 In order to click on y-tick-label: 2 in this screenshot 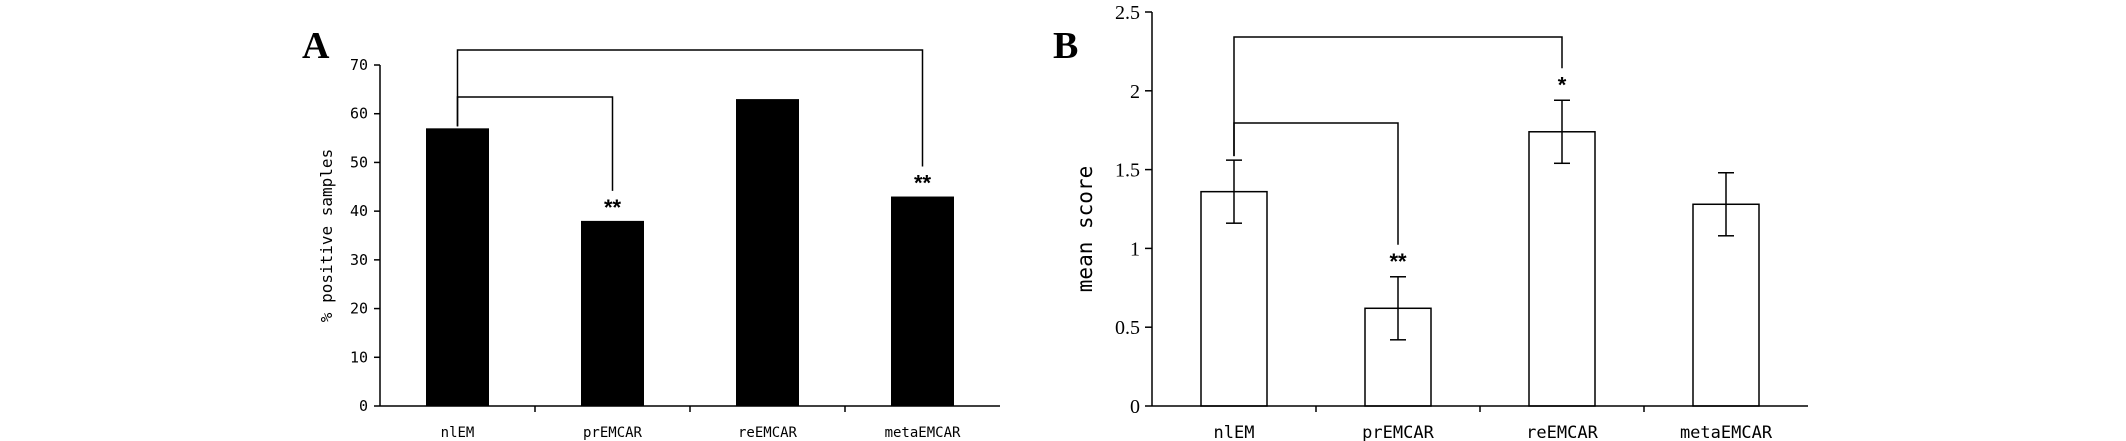, I will do `click(1135, 92)`.